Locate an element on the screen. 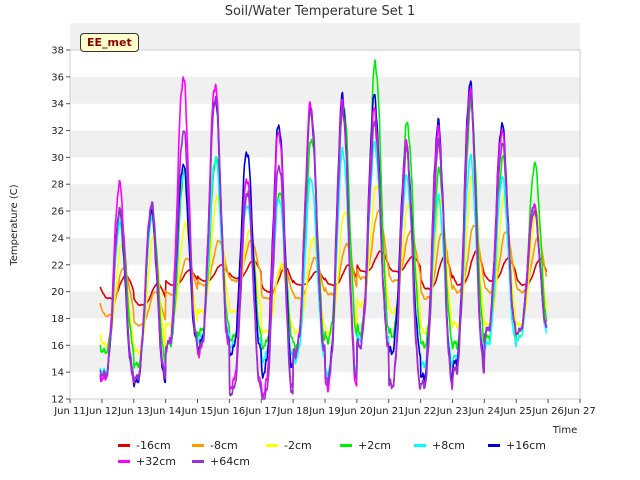 The height and width of the screenshot is (480, 640). legend-label: +16cm is located at coordinates (526, 445).